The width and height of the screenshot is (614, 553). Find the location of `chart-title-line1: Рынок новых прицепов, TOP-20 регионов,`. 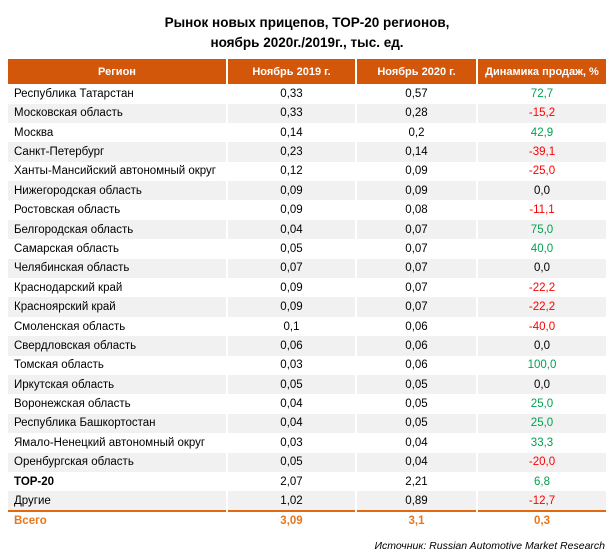

chart-title-line1: Рынок новых прицепов, TOP-20 регионов, is located at coordinates (307, 22).